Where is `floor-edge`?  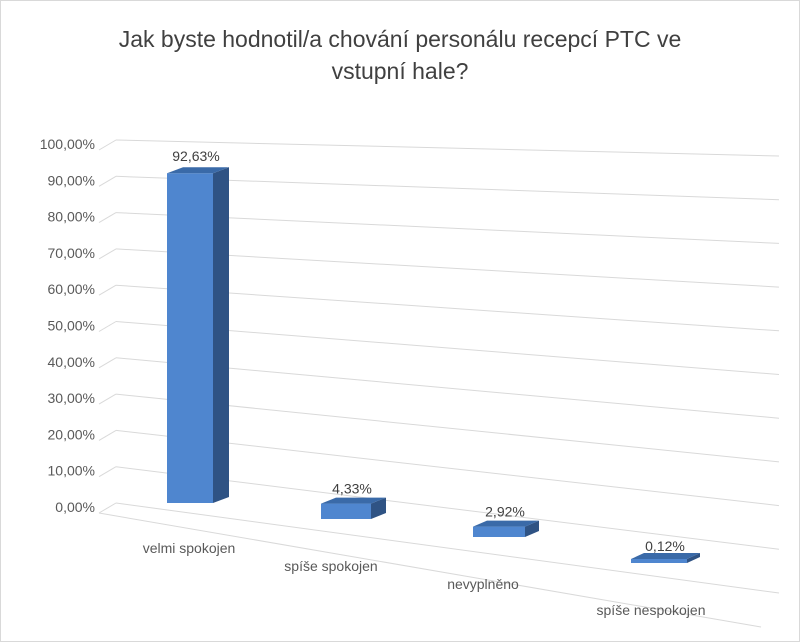
floor-edge is located at coordinates (430, 570).